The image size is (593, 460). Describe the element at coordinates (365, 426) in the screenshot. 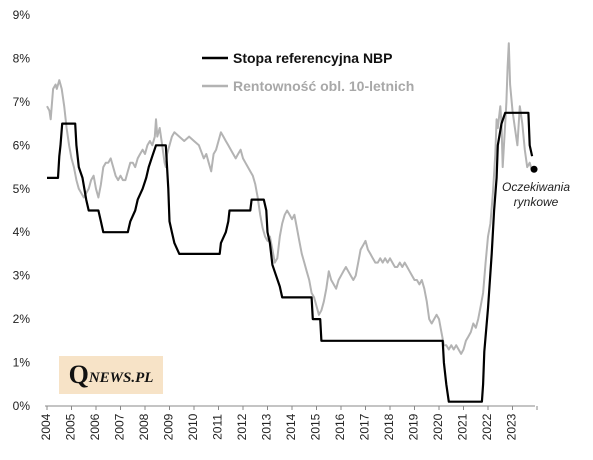

I see `x-tick-label: 2017` at that location.